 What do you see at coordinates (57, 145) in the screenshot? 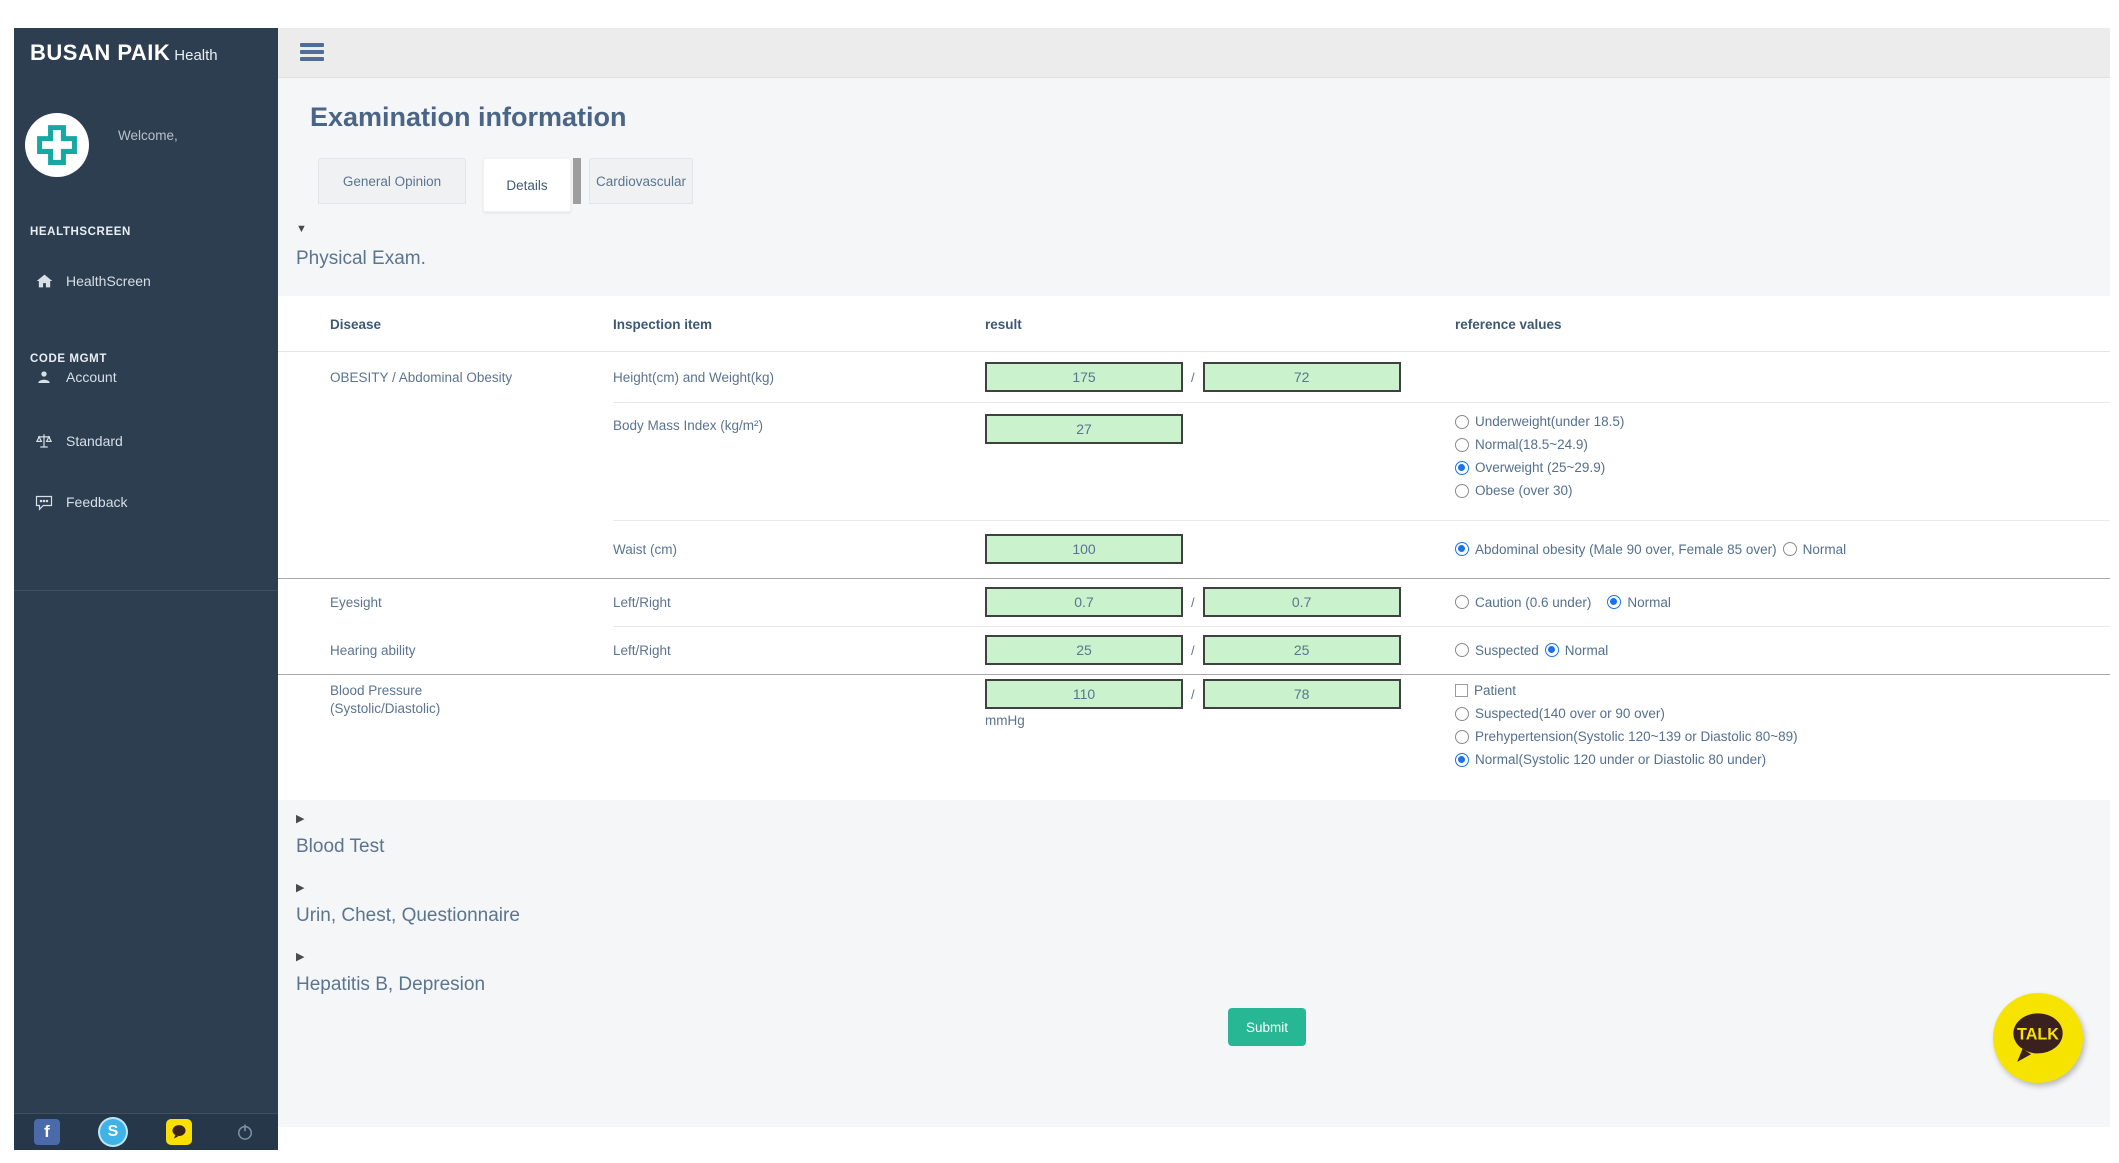
I see `hospital-logo` at bounding box center [57, 145].